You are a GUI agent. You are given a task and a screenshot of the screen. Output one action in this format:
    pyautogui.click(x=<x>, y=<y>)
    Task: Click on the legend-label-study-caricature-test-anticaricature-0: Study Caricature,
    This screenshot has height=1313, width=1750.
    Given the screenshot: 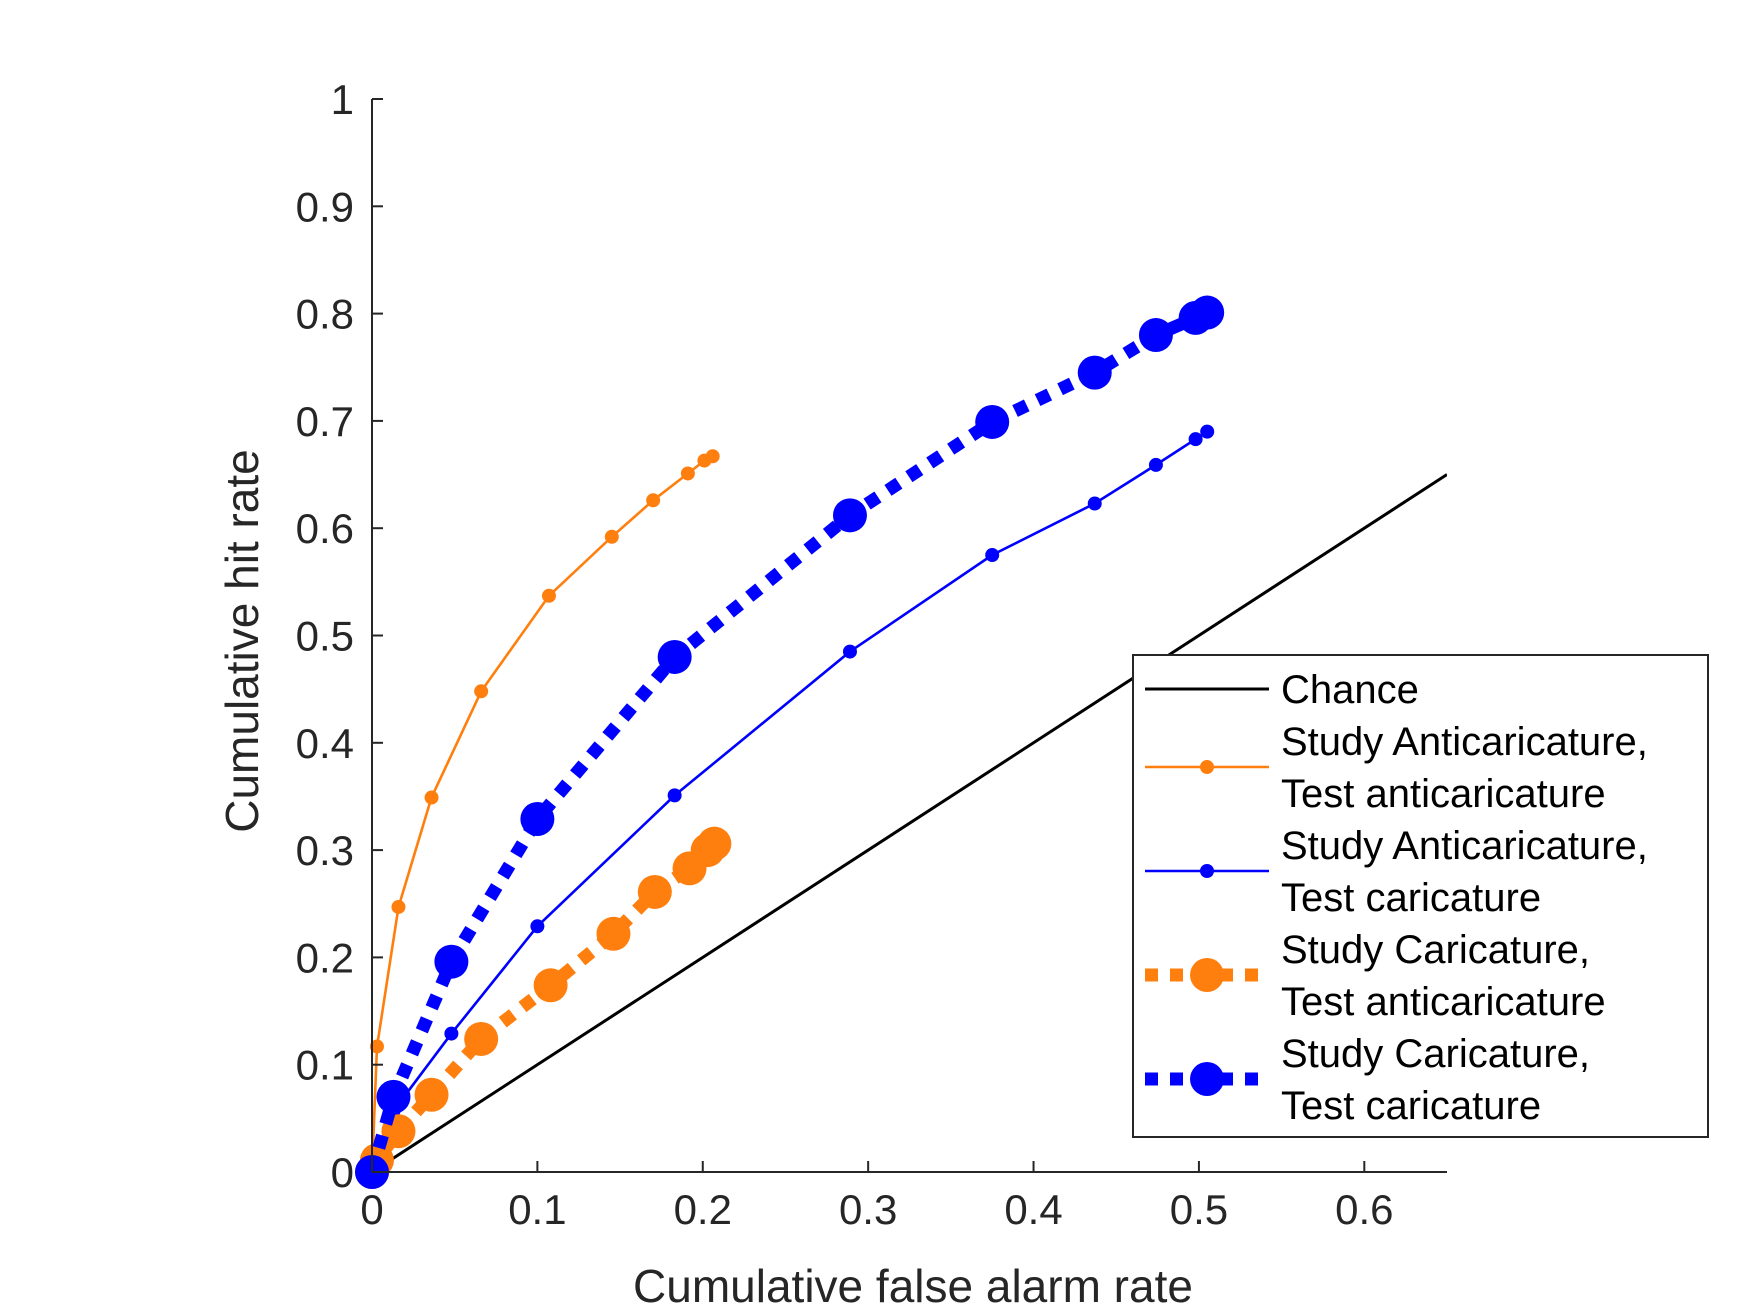 What is the action you would take?
    pyautogui.click(x=1435, y=950)
    